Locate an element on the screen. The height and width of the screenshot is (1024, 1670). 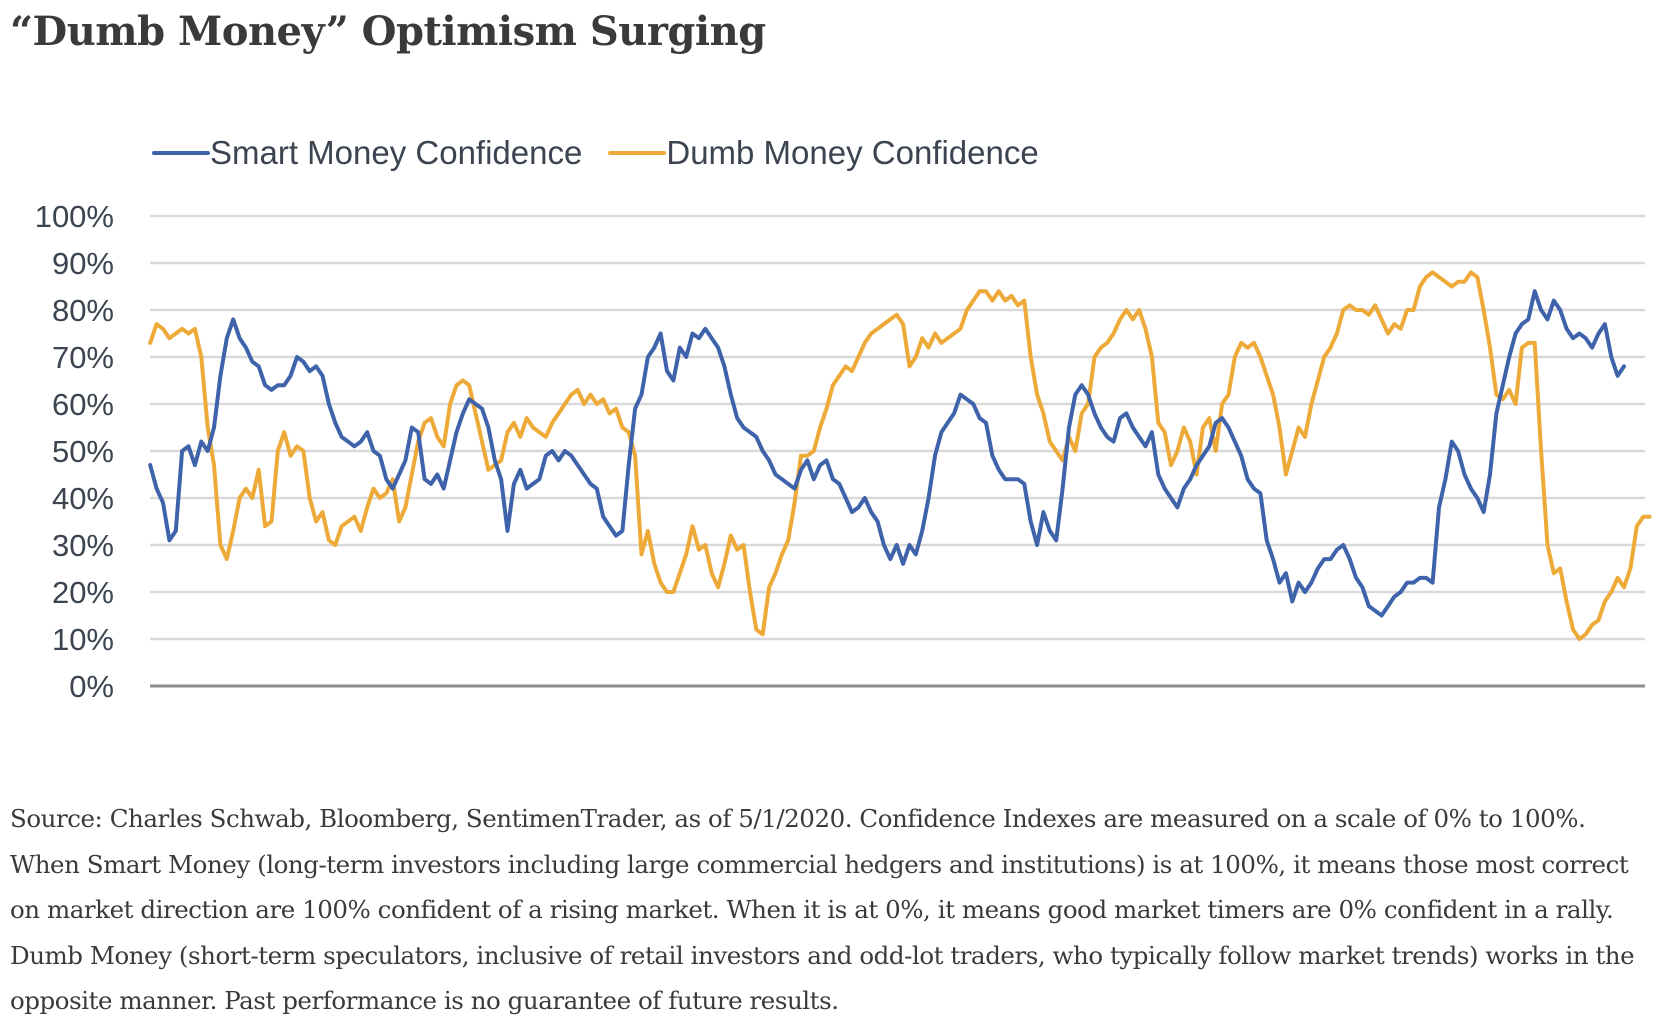
legend-item-smart: Smart Money Confidence is located at coordinates (367, 153).